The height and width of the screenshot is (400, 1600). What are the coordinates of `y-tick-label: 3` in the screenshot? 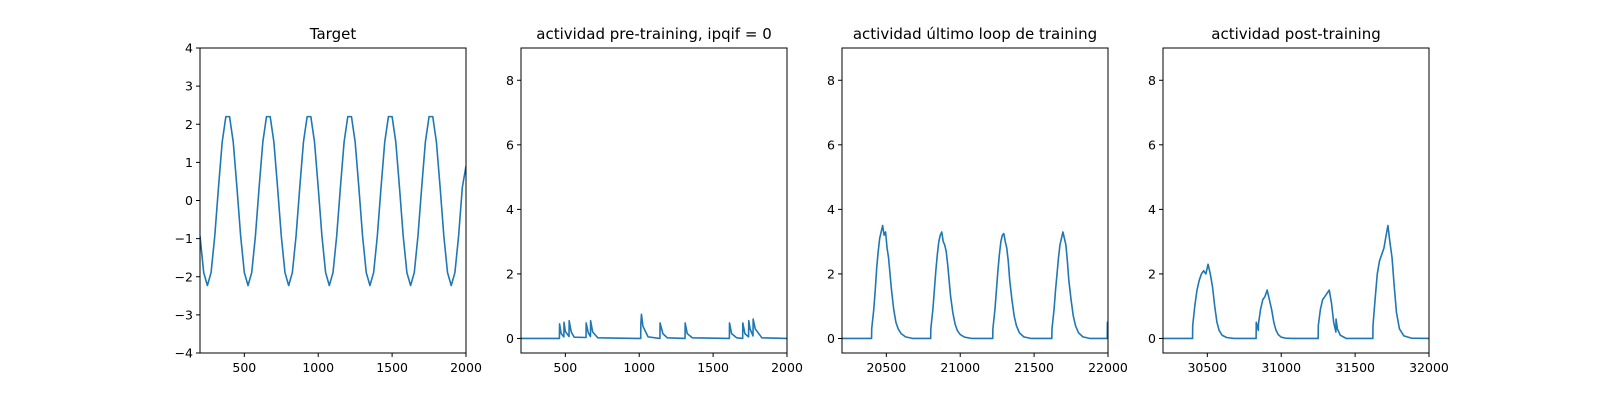 It's located at (189, 86).